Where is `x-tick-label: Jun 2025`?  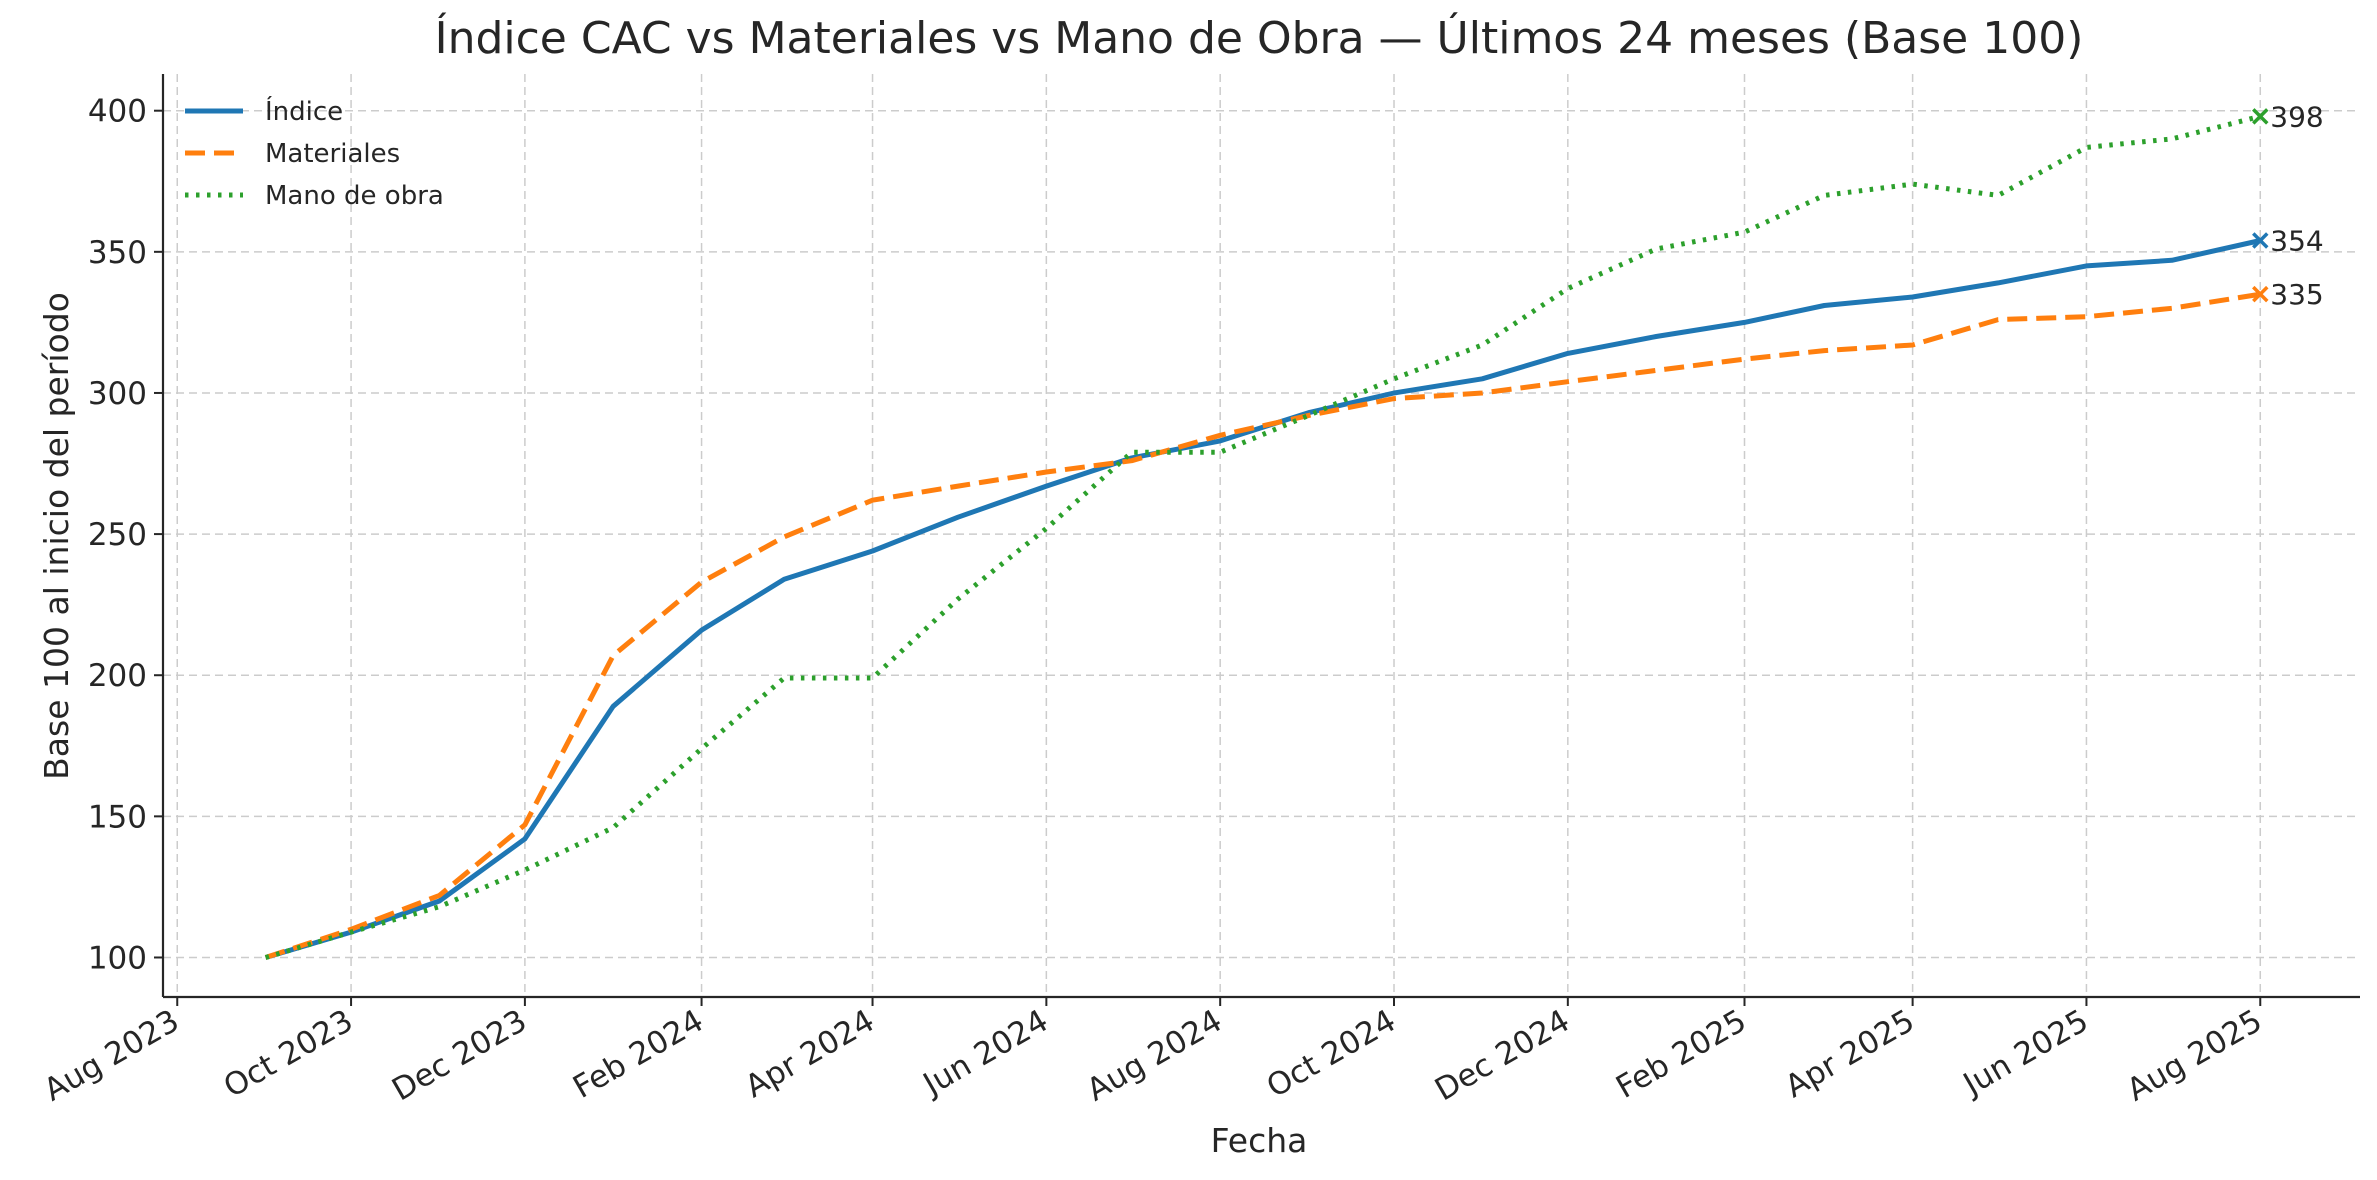 x-tick-label: Jun 2025 is located at coordinates (2025, 1053).